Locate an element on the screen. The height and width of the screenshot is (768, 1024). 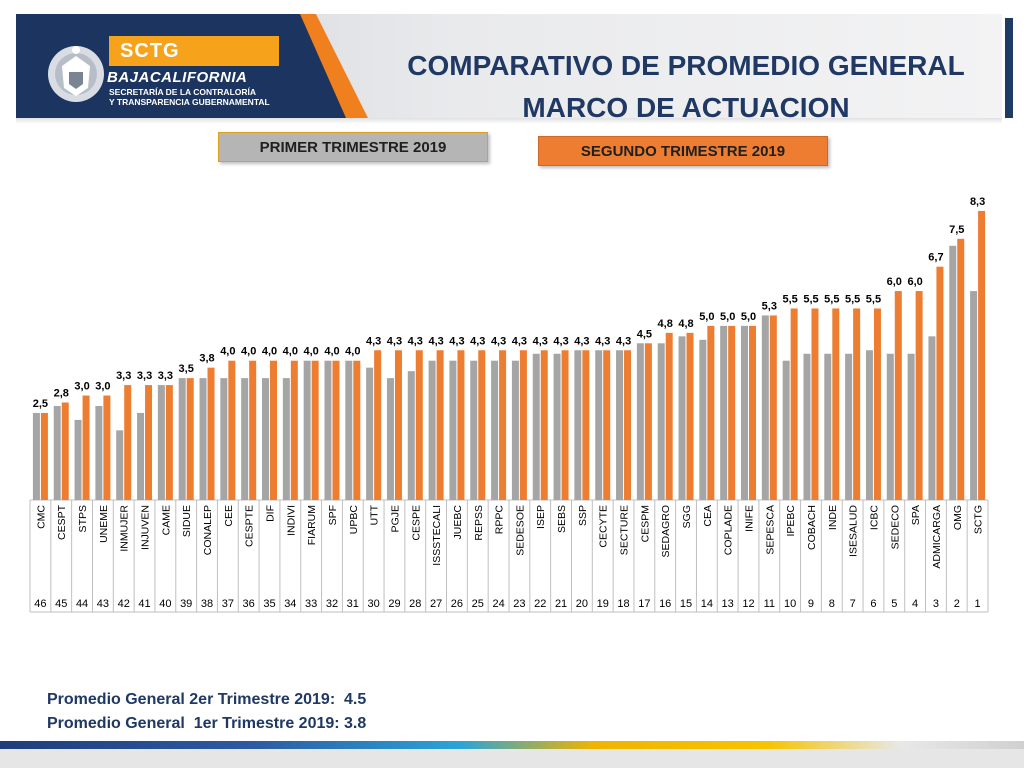
data-label: 5,3 is located at coordinates (769, 306).